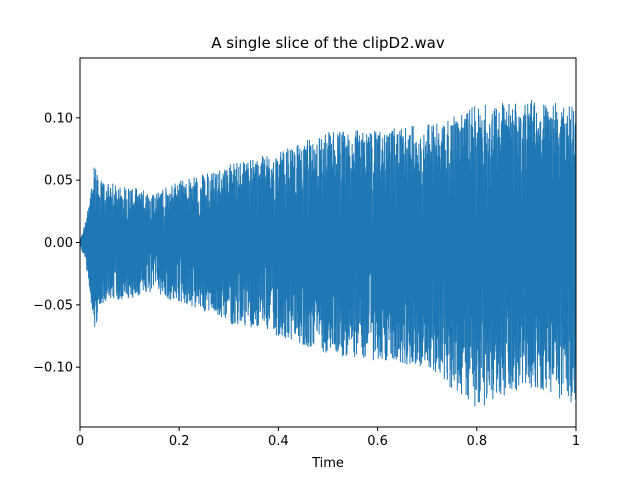 The image size is (640, 480). I want to click on x-tick-label: 0, so click(80, 441).